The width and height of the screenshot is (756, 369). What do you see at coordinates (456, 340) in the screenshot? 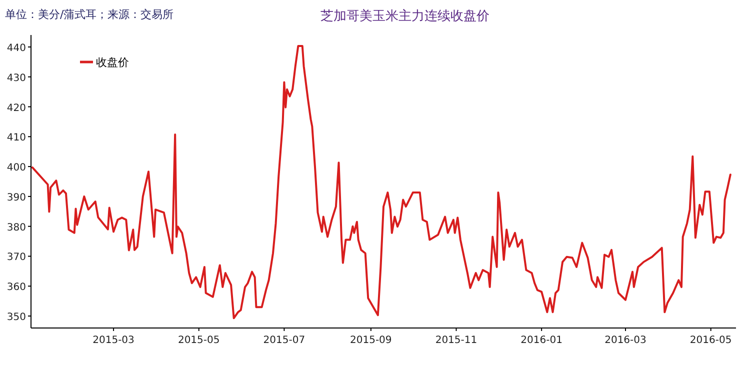
I see `x-tick-label: 2015-11` at bounding box center [456, 340].